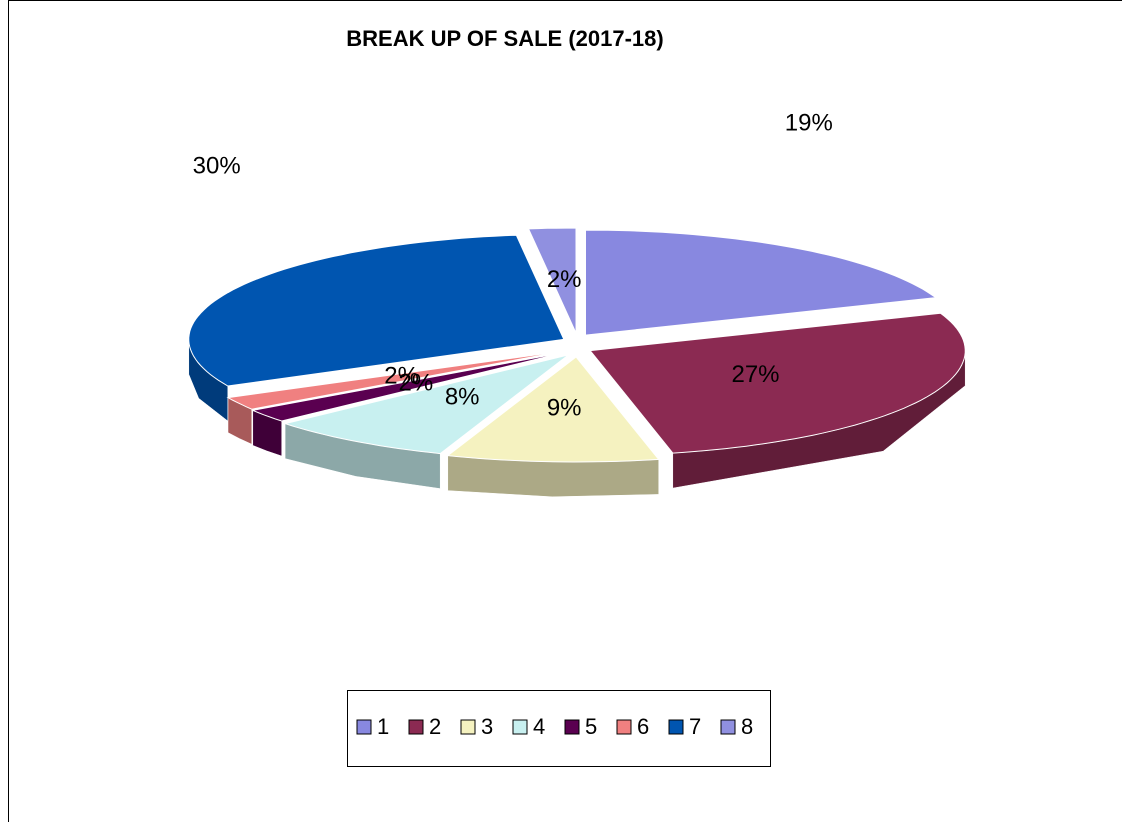 The width and height of the screenshot is (1122, 827). I want to click on legend-label: 5, so click(591, 726).